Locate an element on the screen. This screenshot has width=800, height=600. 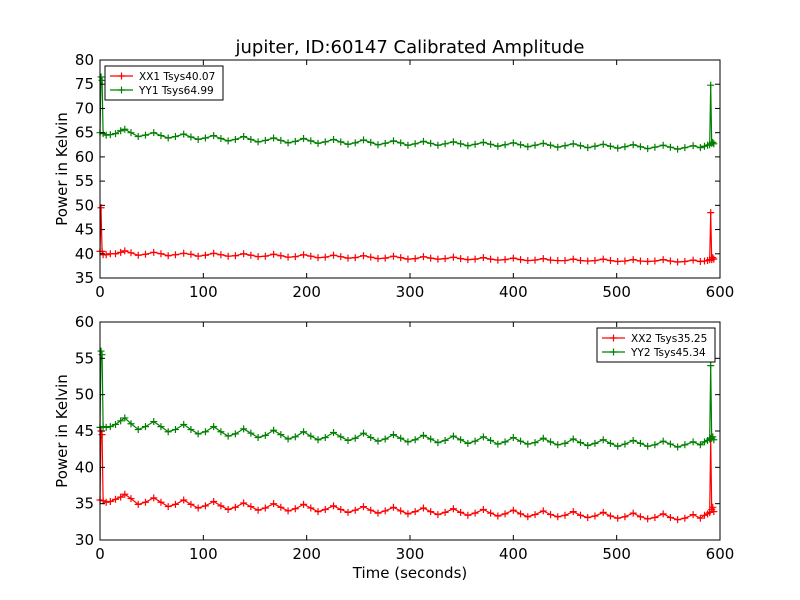
legend-label: XX1 Tsys40.07 is located at coordinates (177, 77).